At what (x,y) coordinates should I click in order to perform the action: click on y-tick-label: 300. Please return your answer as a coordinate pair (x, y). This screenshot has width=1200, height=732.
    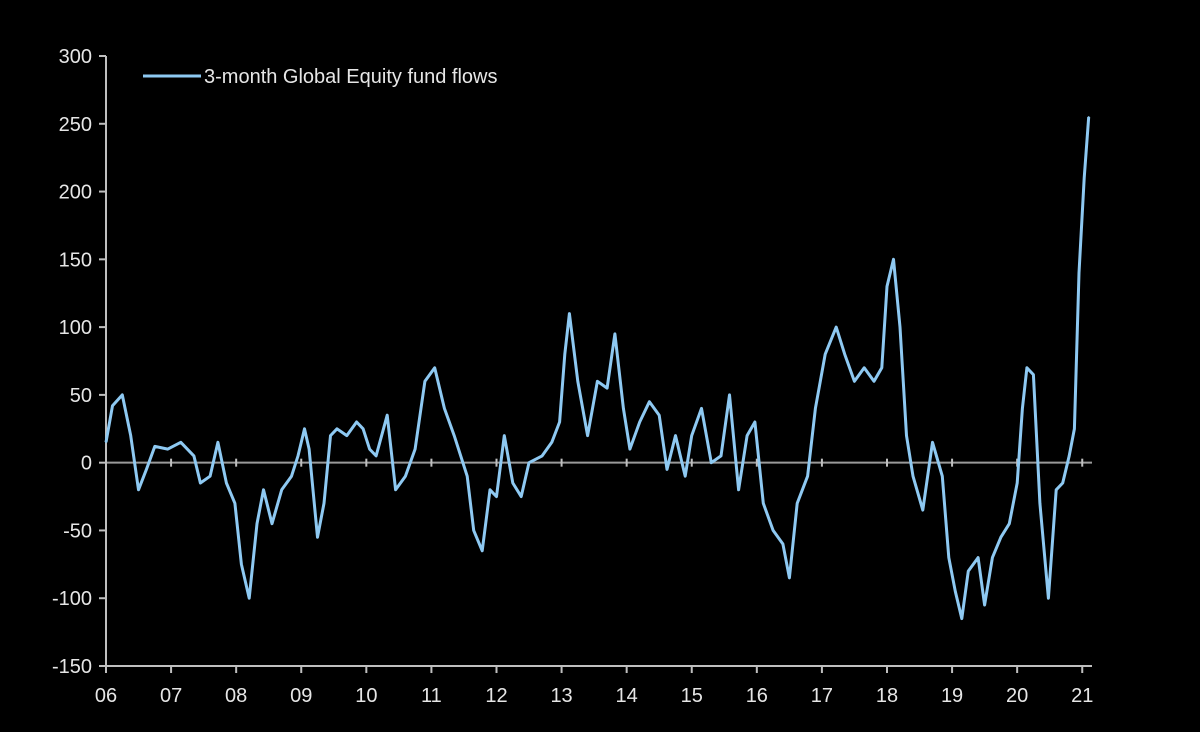
    Looking at the image, I should click on (75, 57).